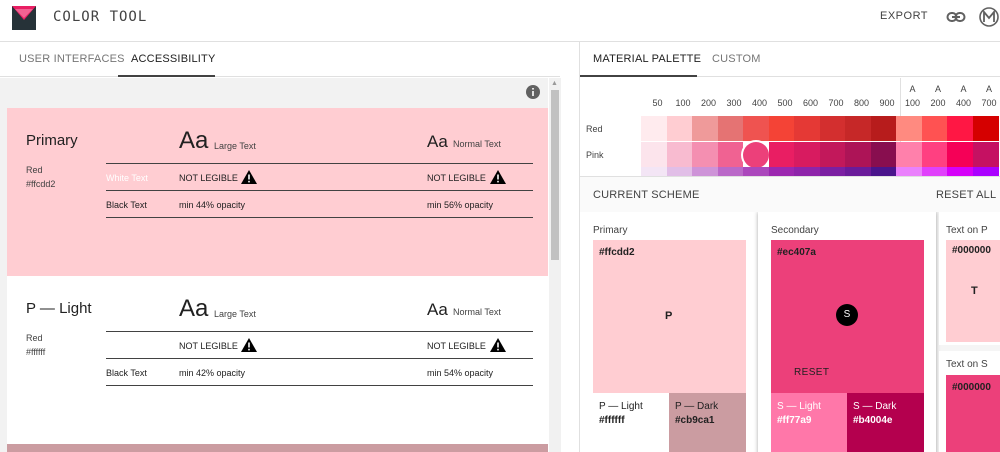 The width and height of the screenshot is (1000, 452). What do you see at coordinates (973, 413) in the screenshot?
I see `text-on-secondary-swatch: #000000` at bounding box center [973, 413].